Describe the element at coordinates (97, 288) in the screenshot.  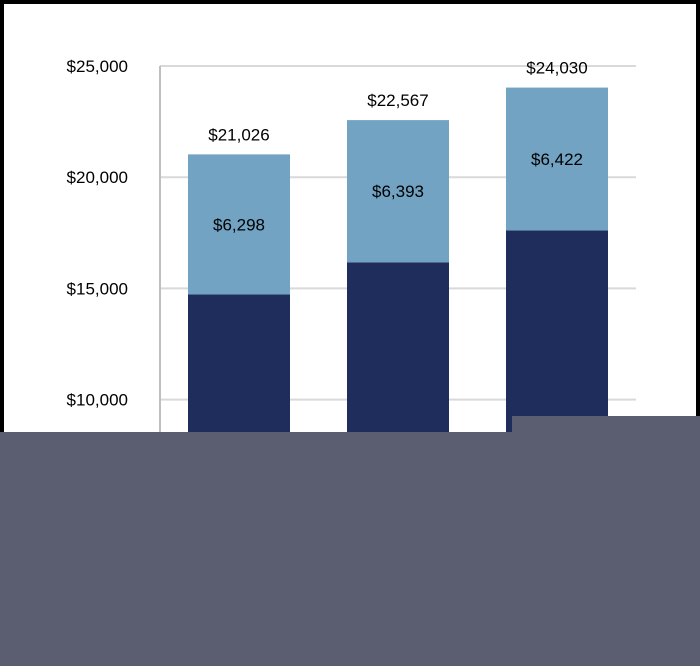
I see `y-tick-label: $15,000` at that location.